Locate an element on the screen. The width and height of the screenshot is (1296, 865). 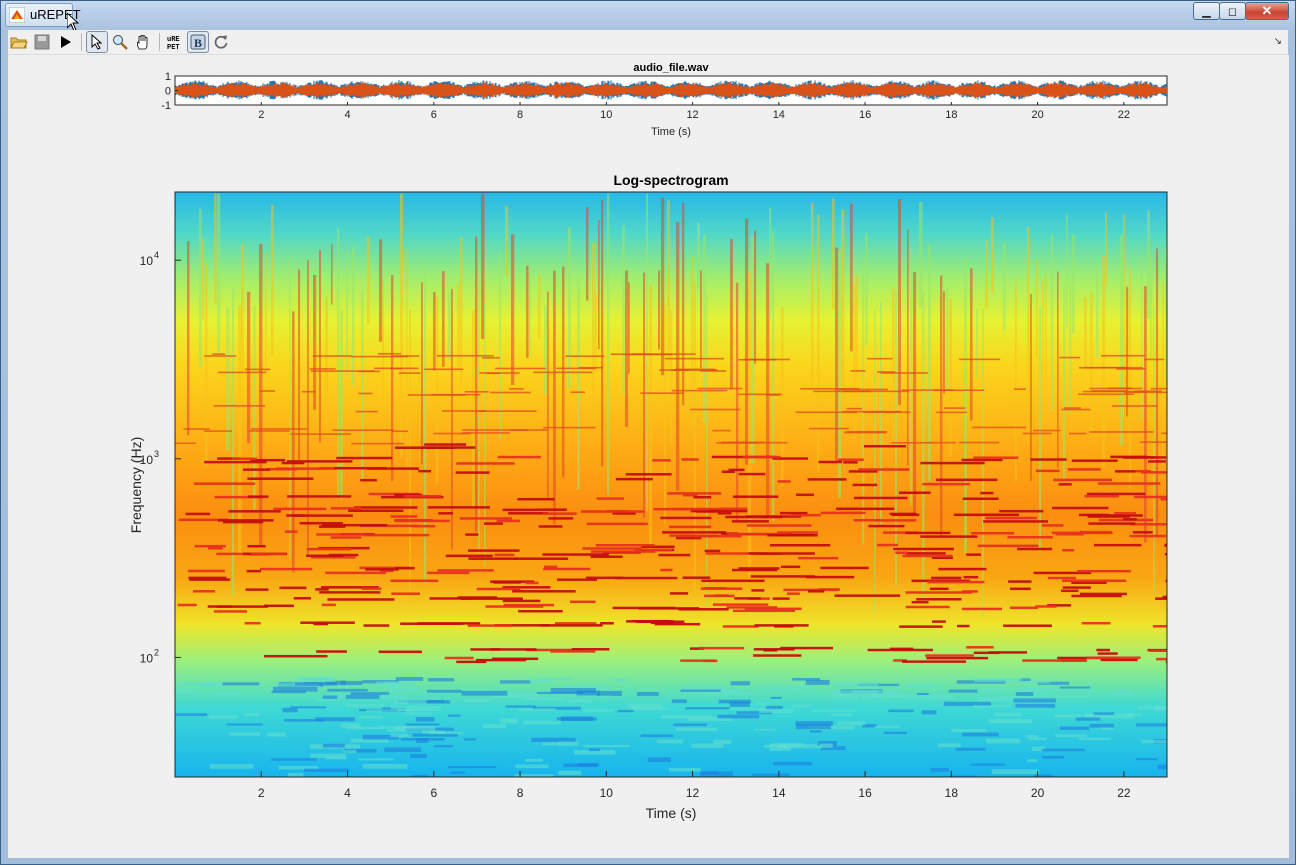
title-bar: uREPET ▁ ◻ ✕ is located at coordinates (648, 16).